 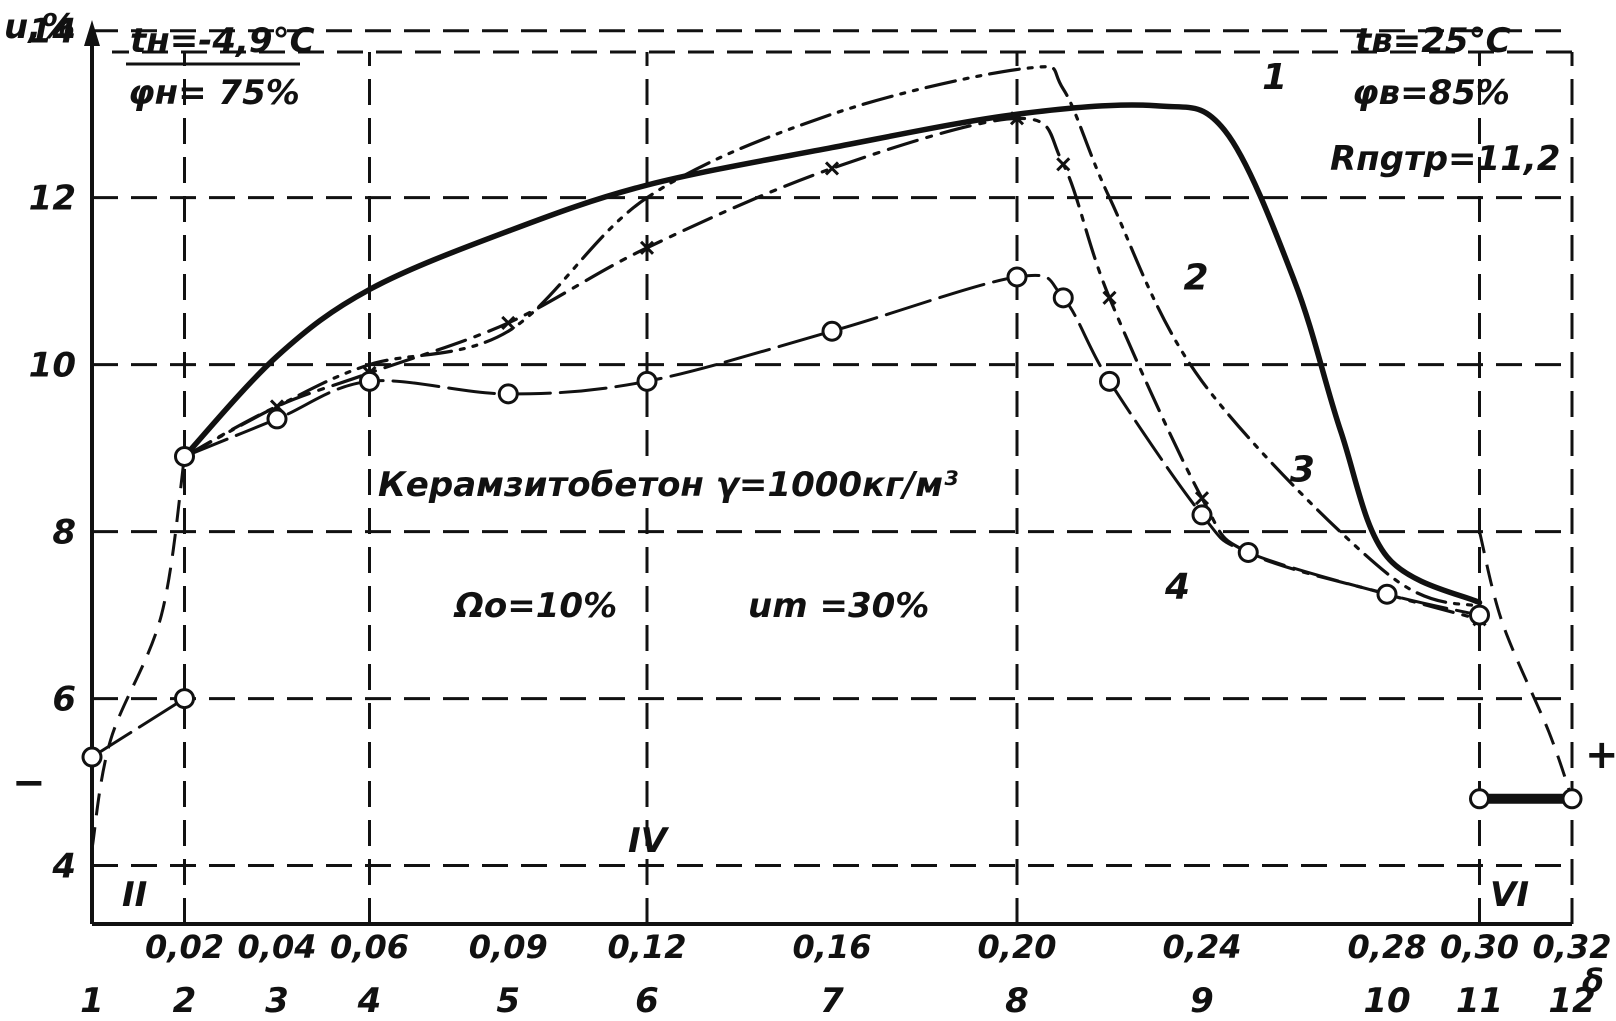 I want to click on point-number-label: 4, so click(x=369, y=1001).